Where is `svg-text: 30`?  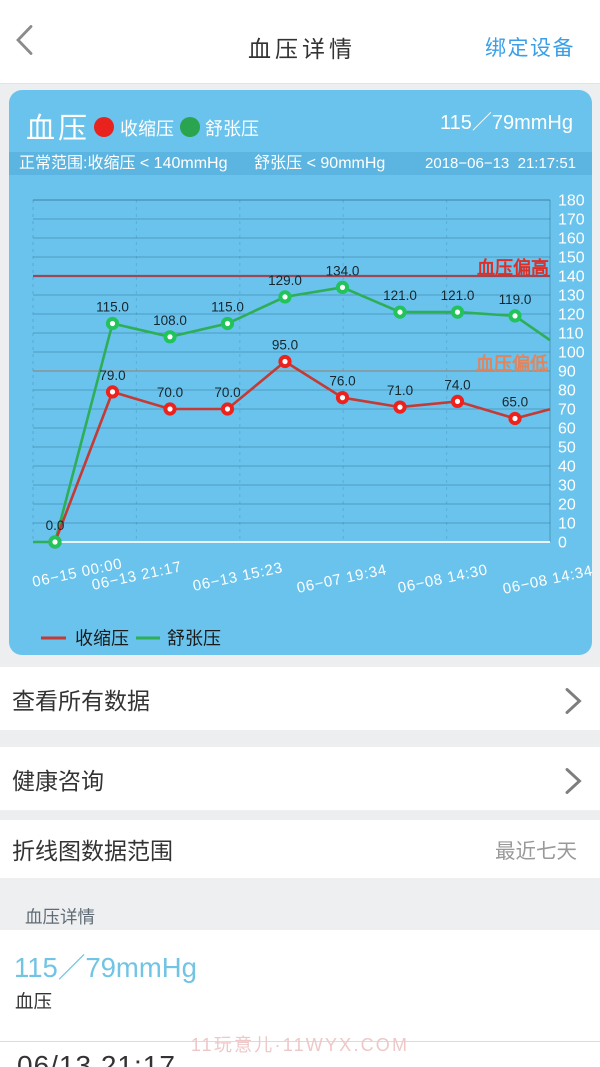
svg-text: 30 is located at coordinates (567, 486).